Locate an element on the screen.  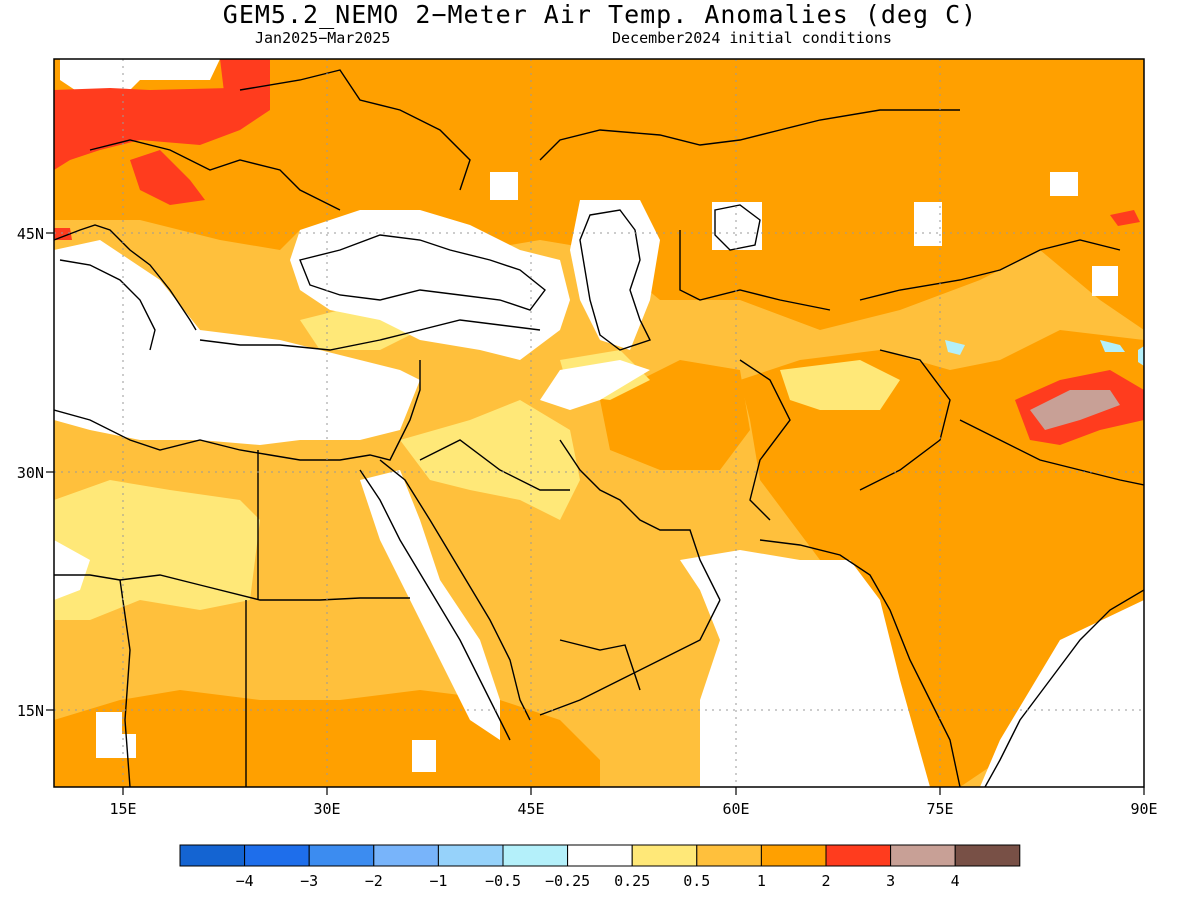
field-white-patch-russia is located at coordinates (504, 186).